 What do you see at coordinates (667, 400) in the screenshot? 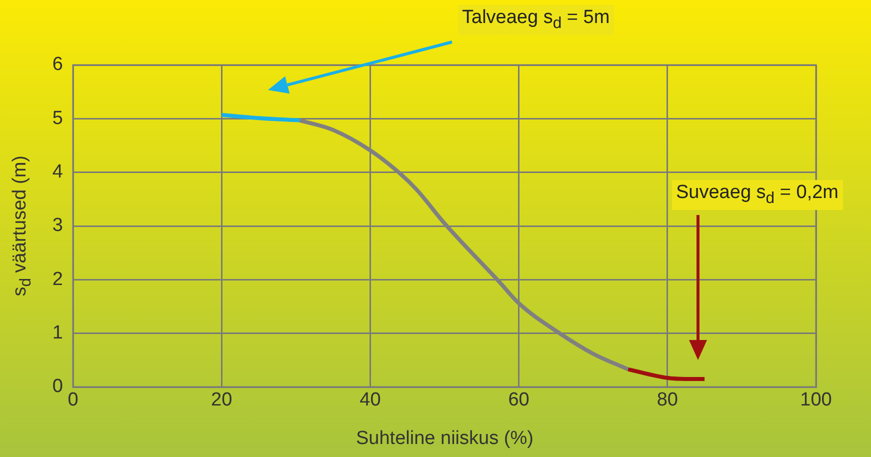
I see `x-tick-label: 80` at bounding box center [667, 400].